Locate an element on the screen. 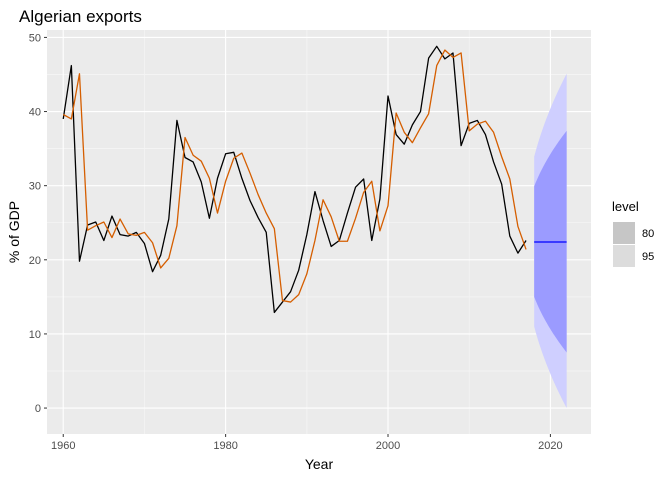 Image resolution: width=672 pixels, height=480 pixels. legend: level 80 95 is located at coordinates (633, 233).